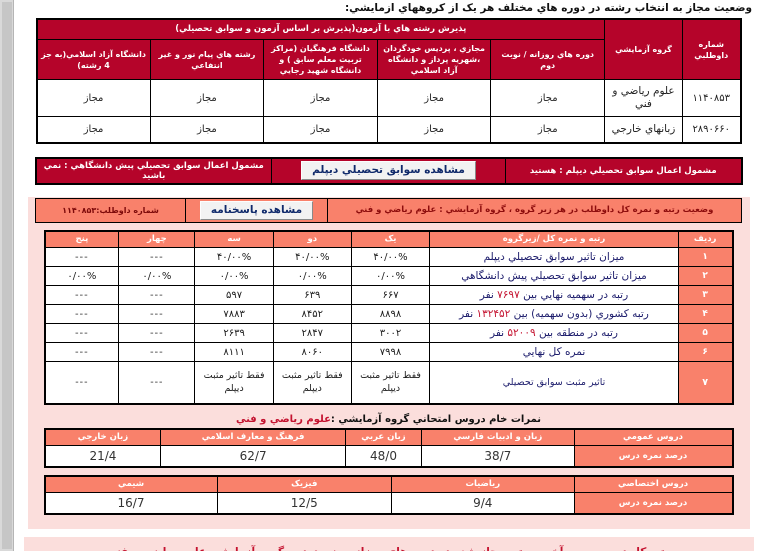 Image resolution: width=762 pixels, height=551 pixels. I want to click on cell-subgroup-3: ۵۹۷, so click(234, 295).